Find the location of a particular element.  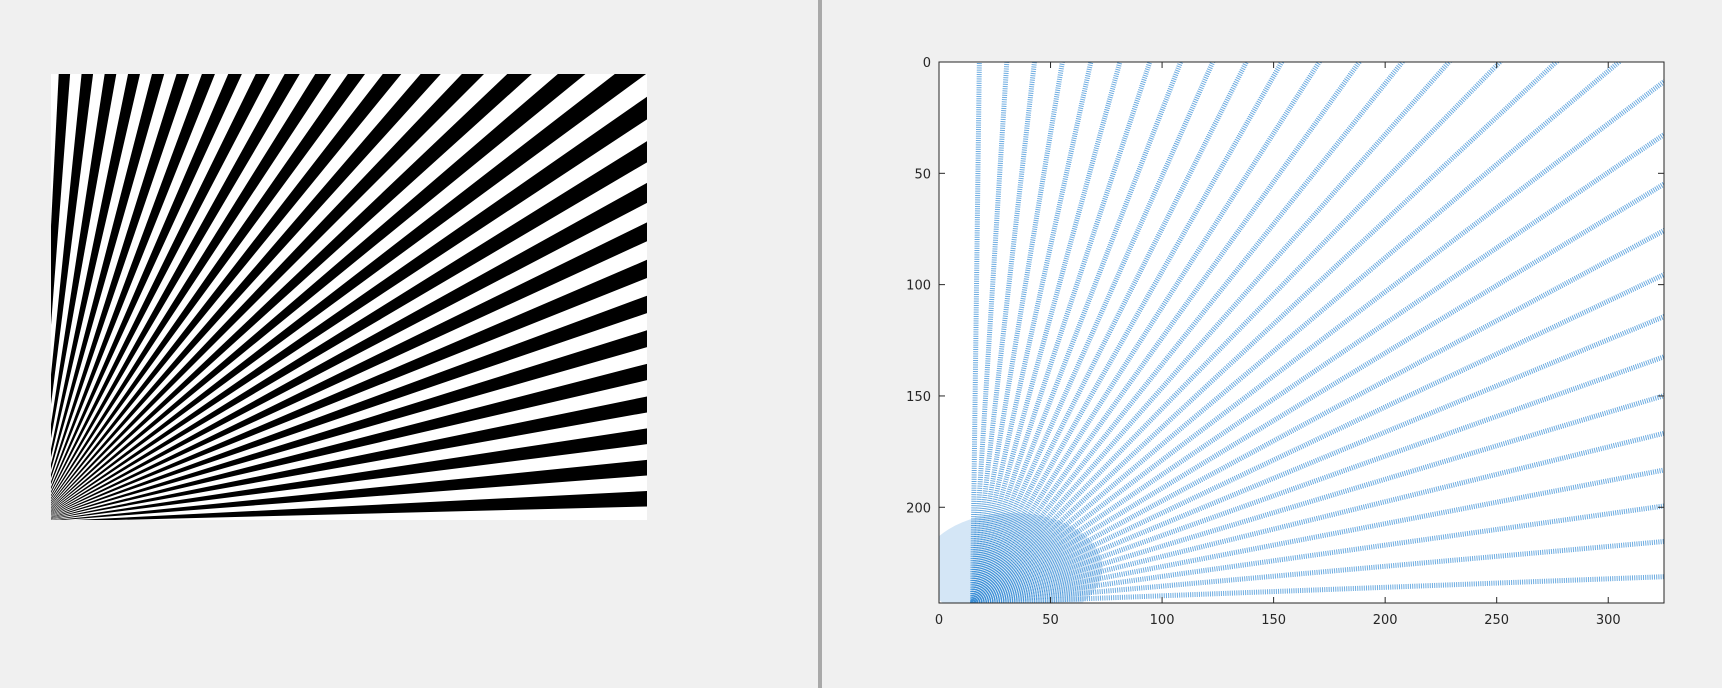

point-cluster is located at coordinates (1021, 558).